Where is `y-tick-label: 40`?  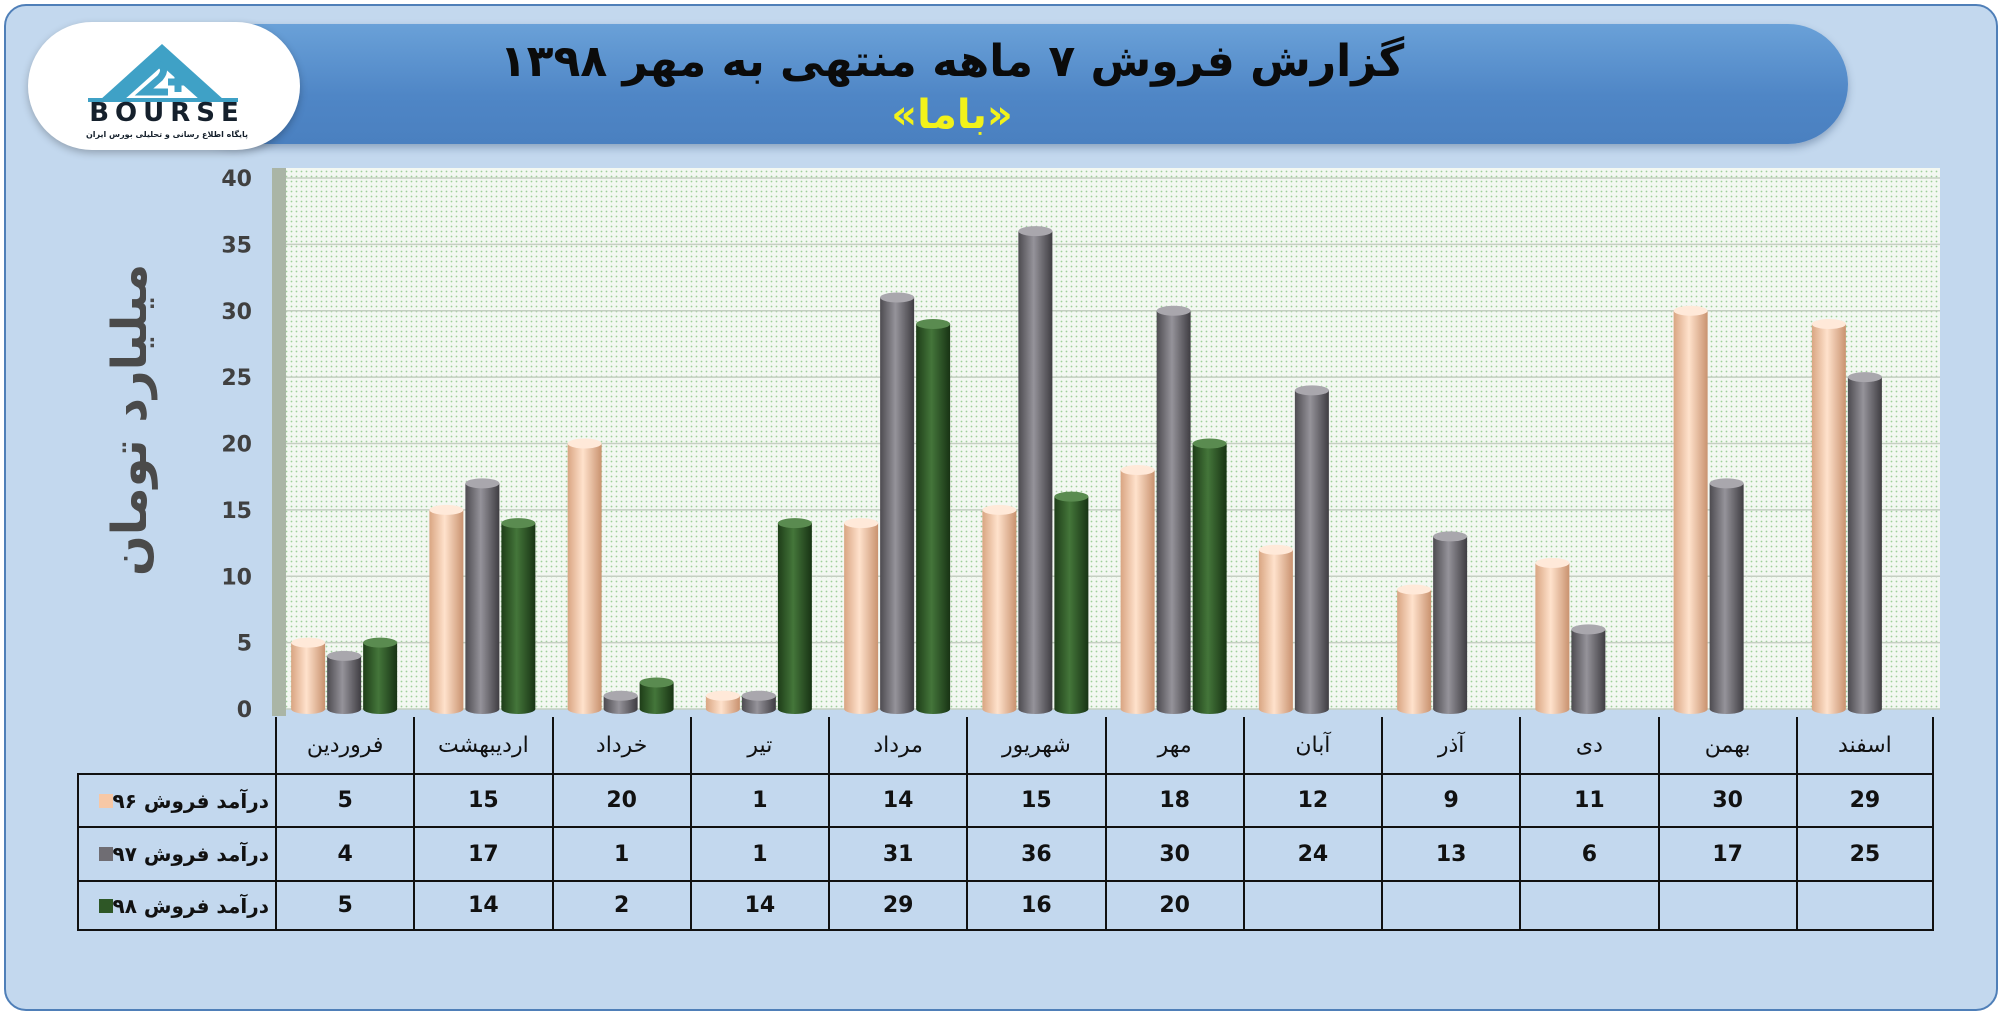 y-tick-label: 40 is located at coordinates (236, 179).